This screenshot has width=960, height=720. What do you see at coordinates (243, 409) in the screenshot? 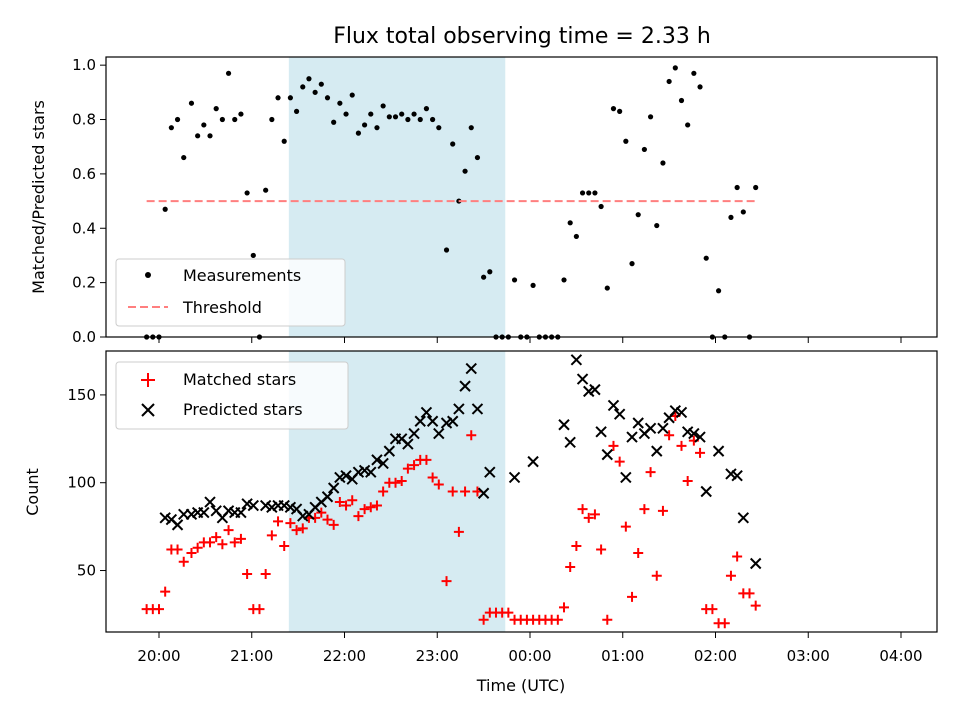
I see `legend-label-predicted: Predicted stars` at bounding box center [243, 409].